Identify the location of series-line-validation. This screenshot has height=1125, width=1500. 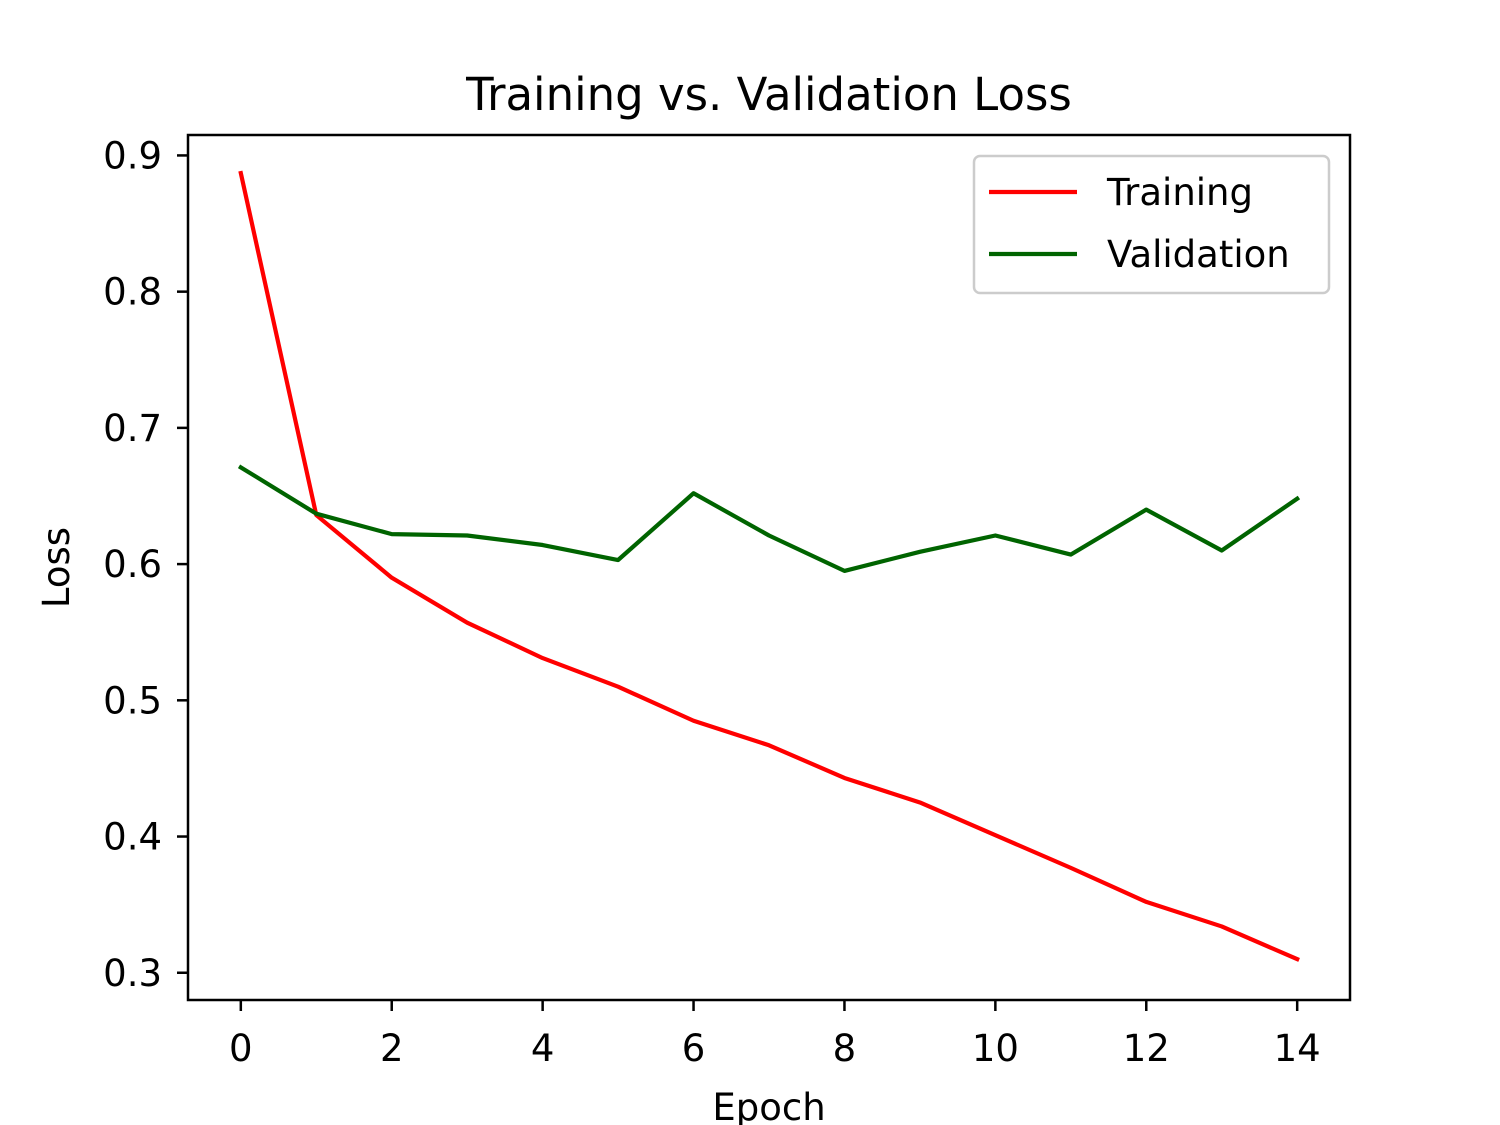
(769, 519).